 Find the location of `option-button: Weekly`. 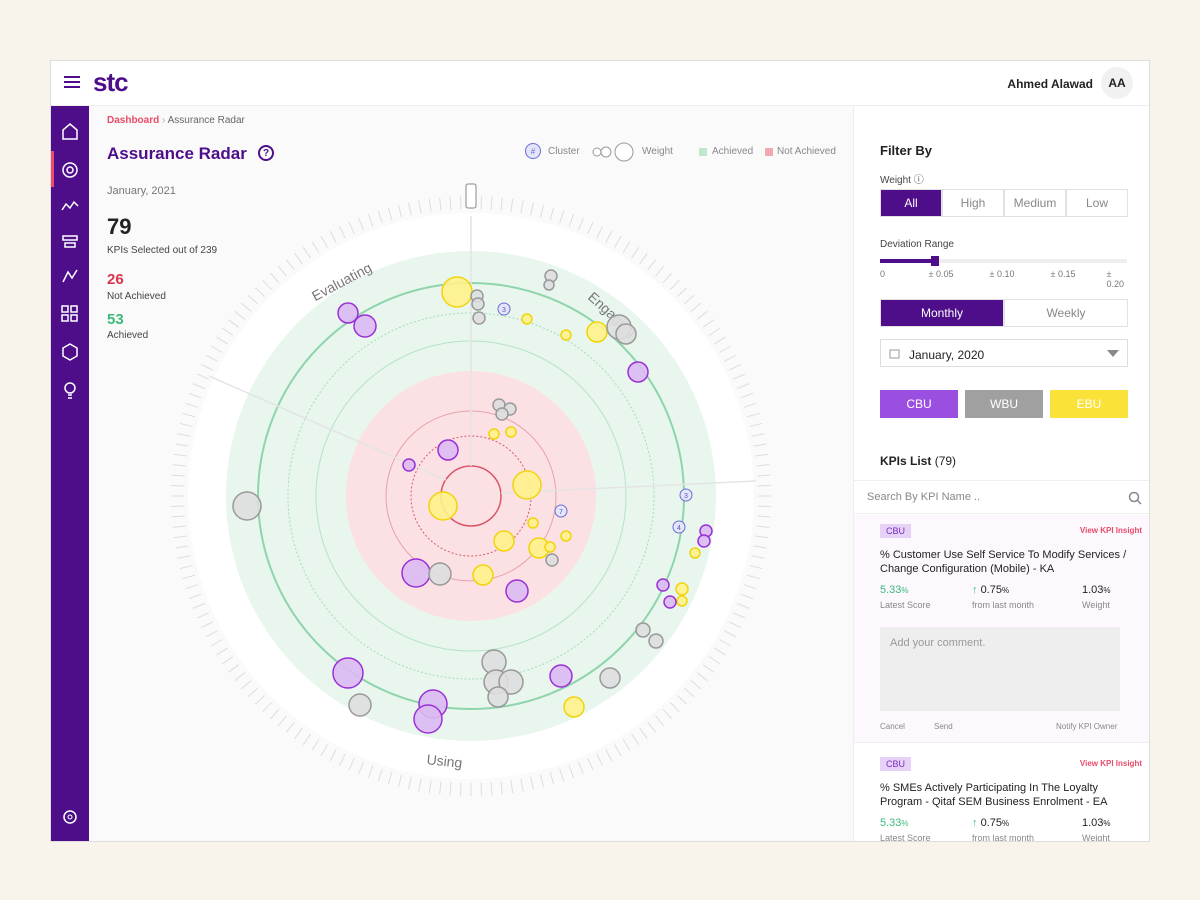

option-button: Weekly is located at coordinates (1066, 313).